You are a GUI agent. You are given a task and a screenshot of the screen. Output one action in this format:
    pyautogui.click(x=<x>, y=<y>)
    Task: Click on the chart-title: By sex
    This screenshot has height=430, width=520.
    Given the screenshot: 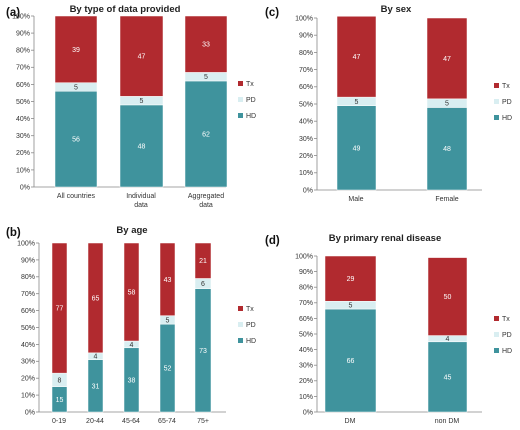 What is the action you would take?
    pyautogui.click(x=396, y=9)
    